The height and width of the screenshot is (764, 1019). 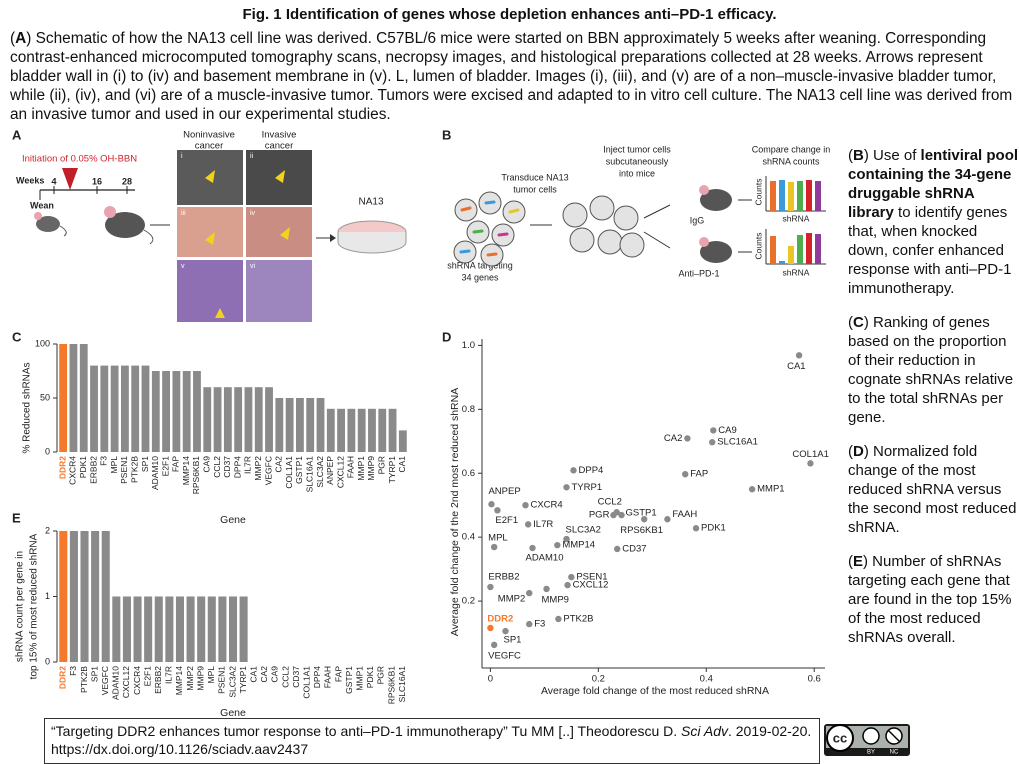 What do you see at coordinates (349, 680) in the screenshot?
I see `x-tick-label: GSTP1` at bounding box center [349, 680].